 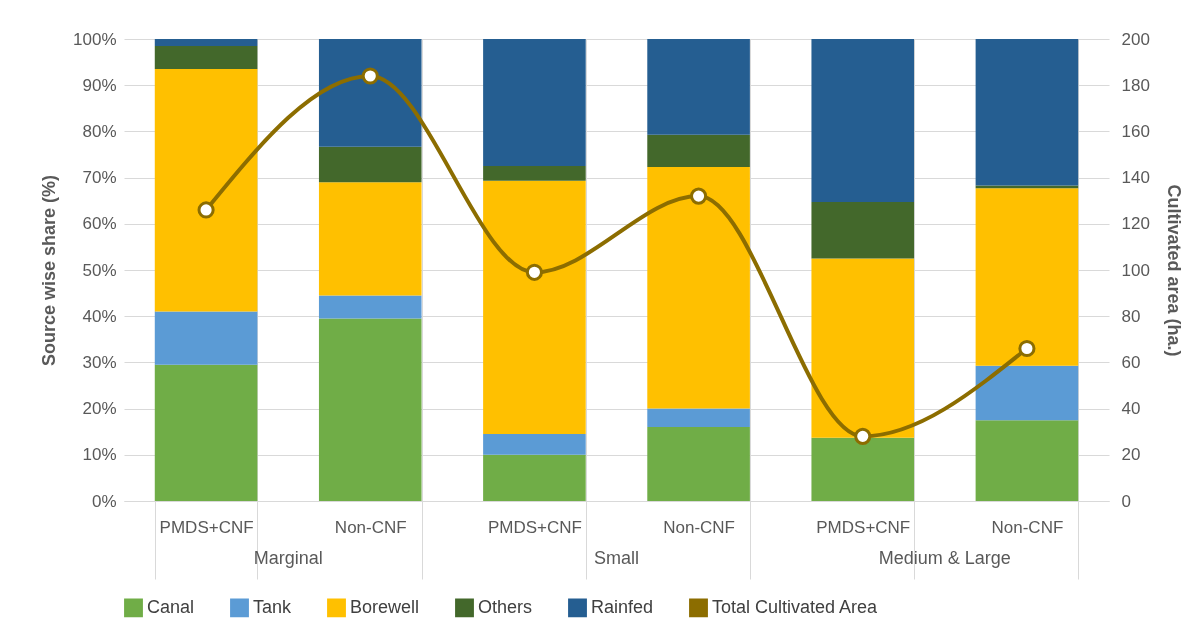 What do you see at coordinates (49, 270) in the screenshot?
I see `y-axis-title: Source wise share (%)` at bounding box center [49, 270].